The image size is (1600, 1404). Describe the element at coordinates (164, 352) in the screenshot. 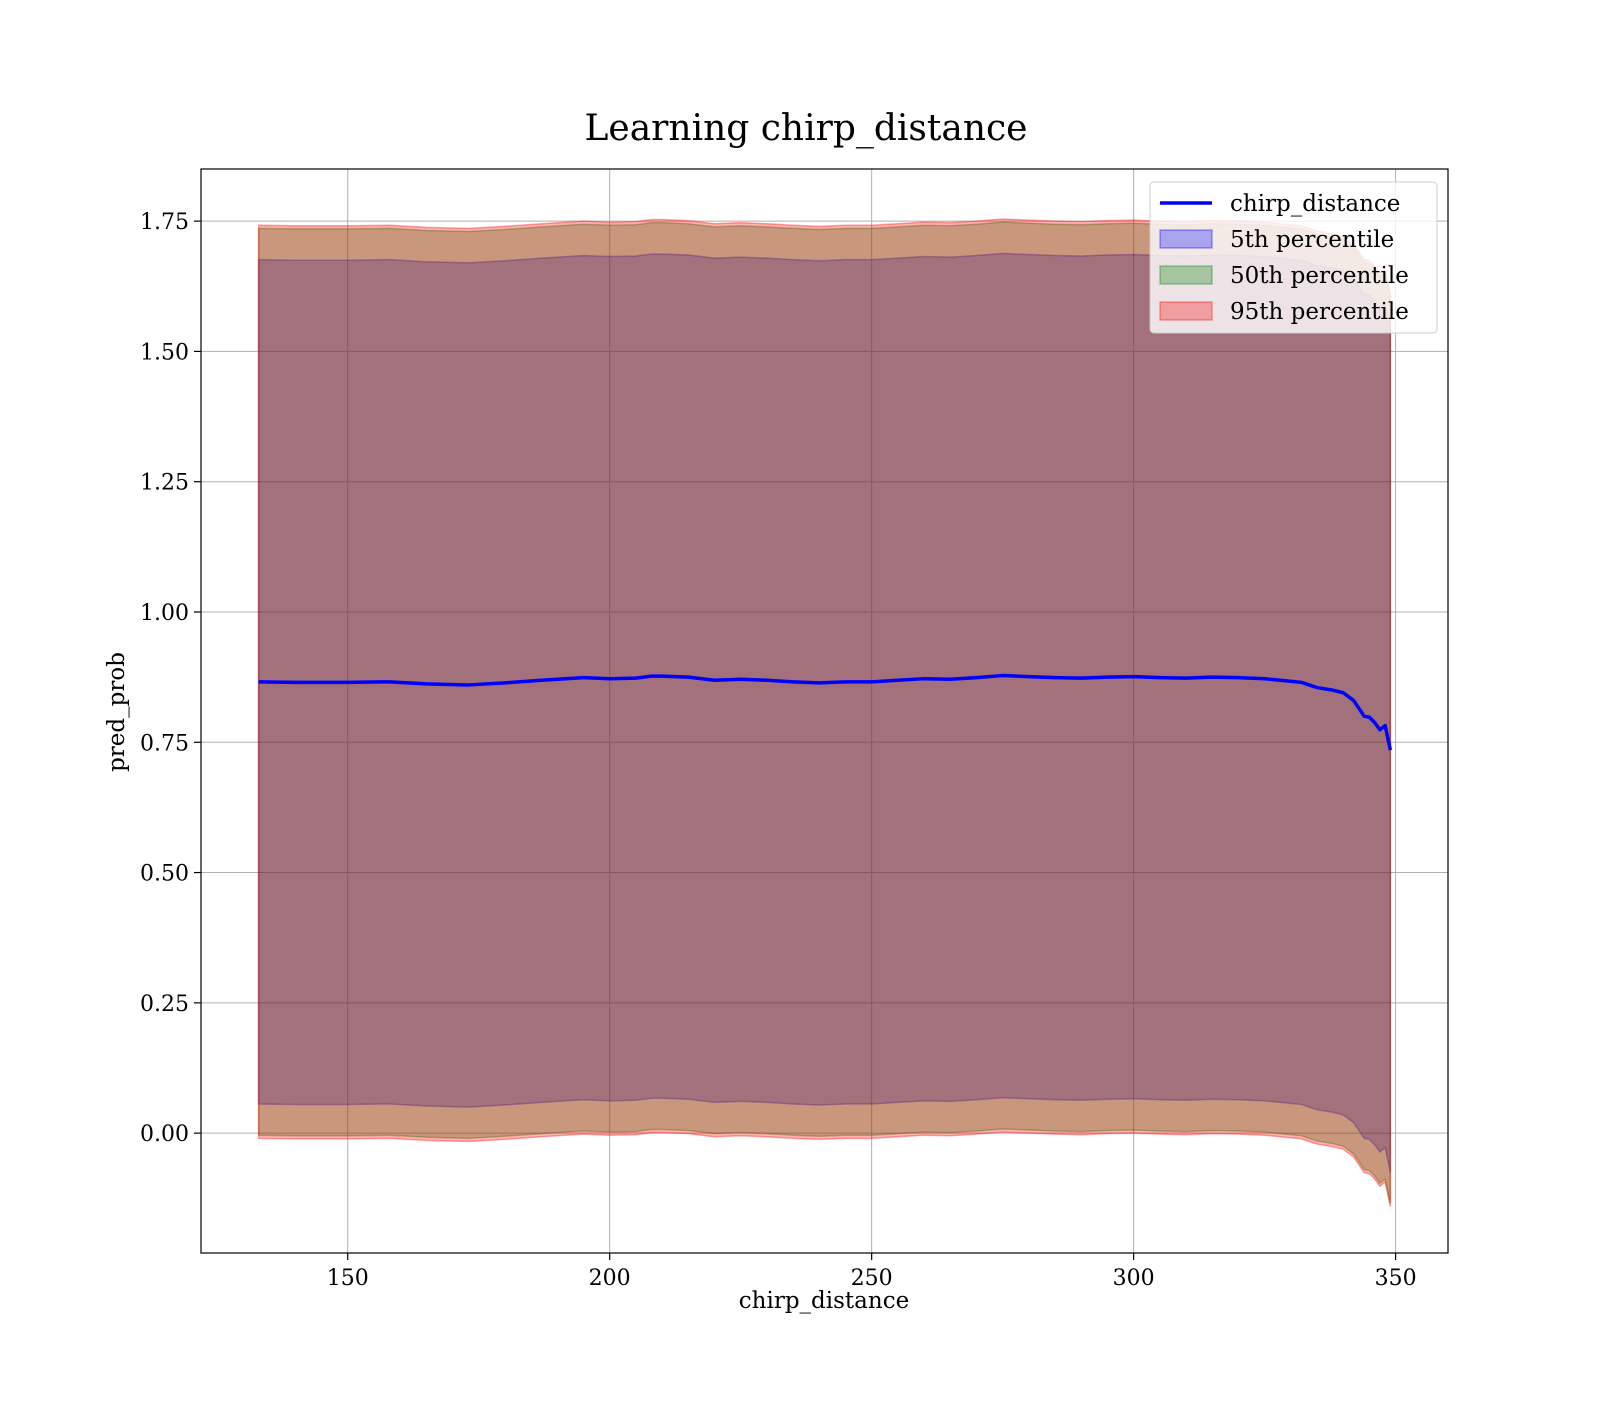

I see `y-tick-label: 1.50` at that location.